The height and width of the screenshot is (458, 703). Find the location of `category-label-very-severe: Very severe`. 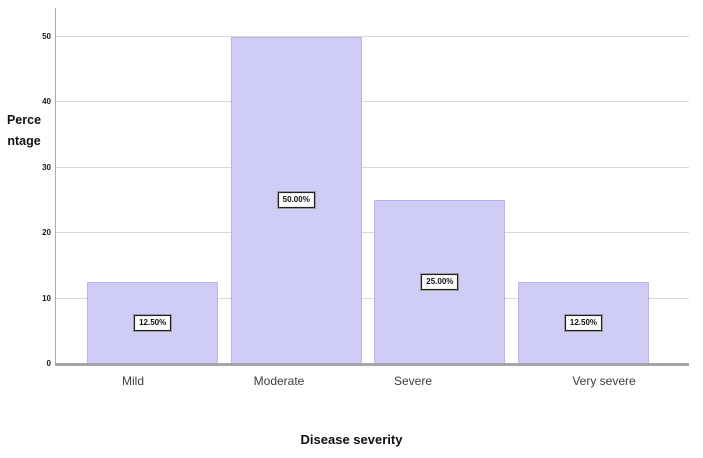

category-label-very-severe: Very severe is located at coordinates (604, 381).